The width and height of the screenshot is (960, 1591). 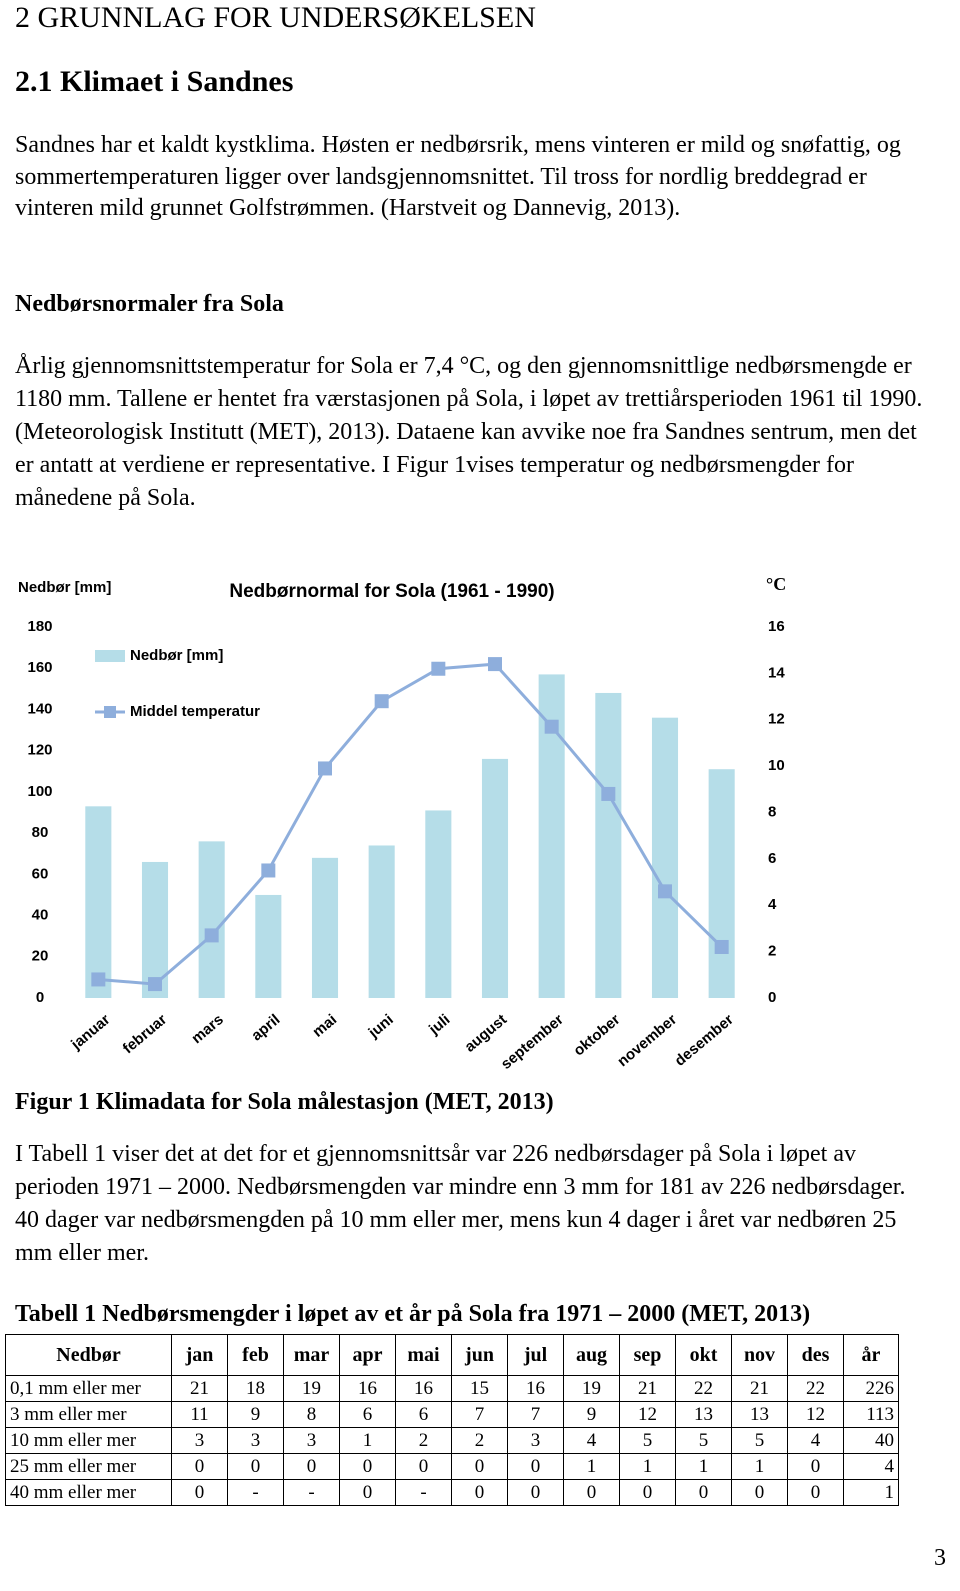 I want to click on table-cell: 10 mm eller mer, so click(x=88, y=1440).